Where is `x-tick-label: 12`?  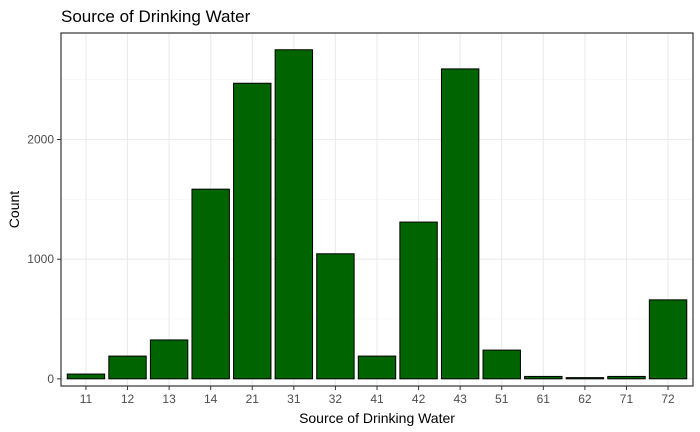 x-tick-label: 12 is located at coordinates (128, 399).